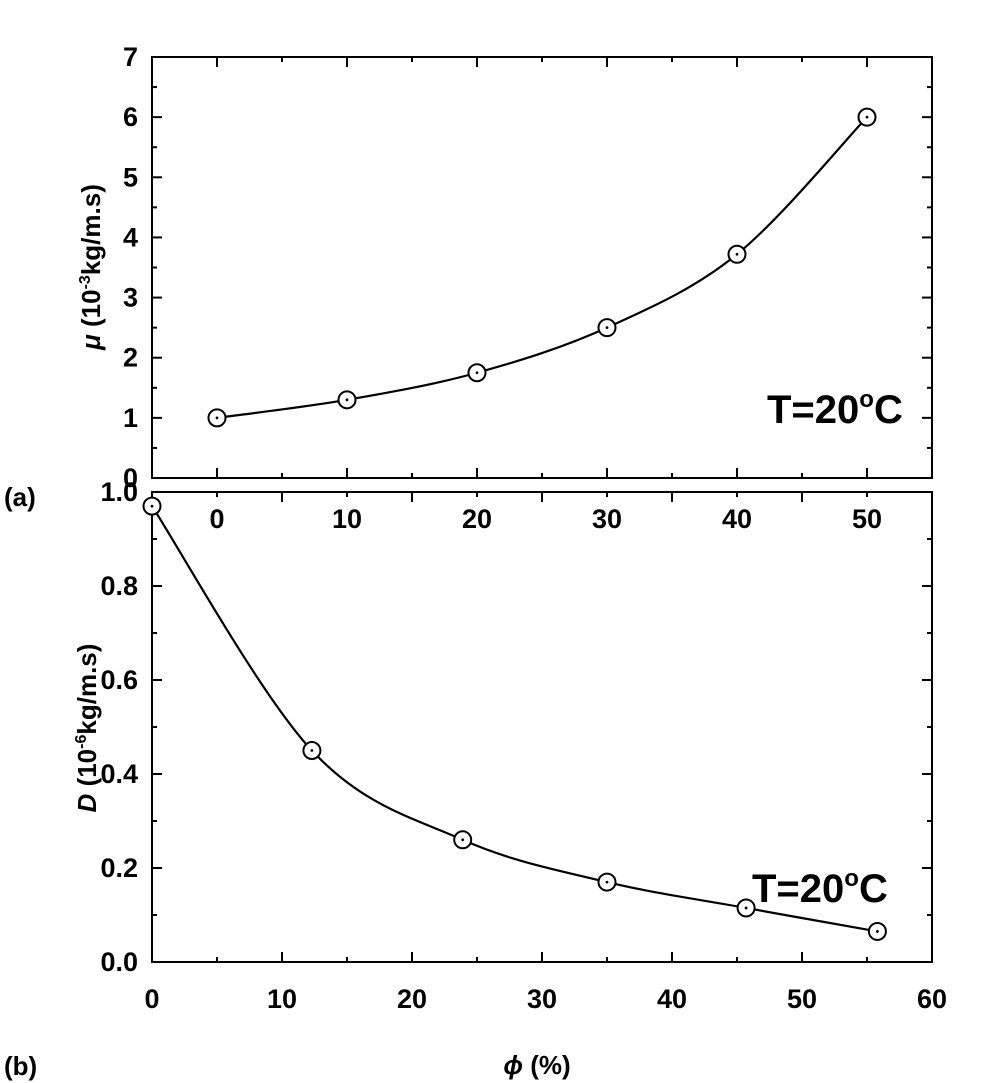 The image size is (1004, 1083). Describe the element at coordinates (119, 868) in the screenshot. I see `y-tick-label: 0.2` at that location.